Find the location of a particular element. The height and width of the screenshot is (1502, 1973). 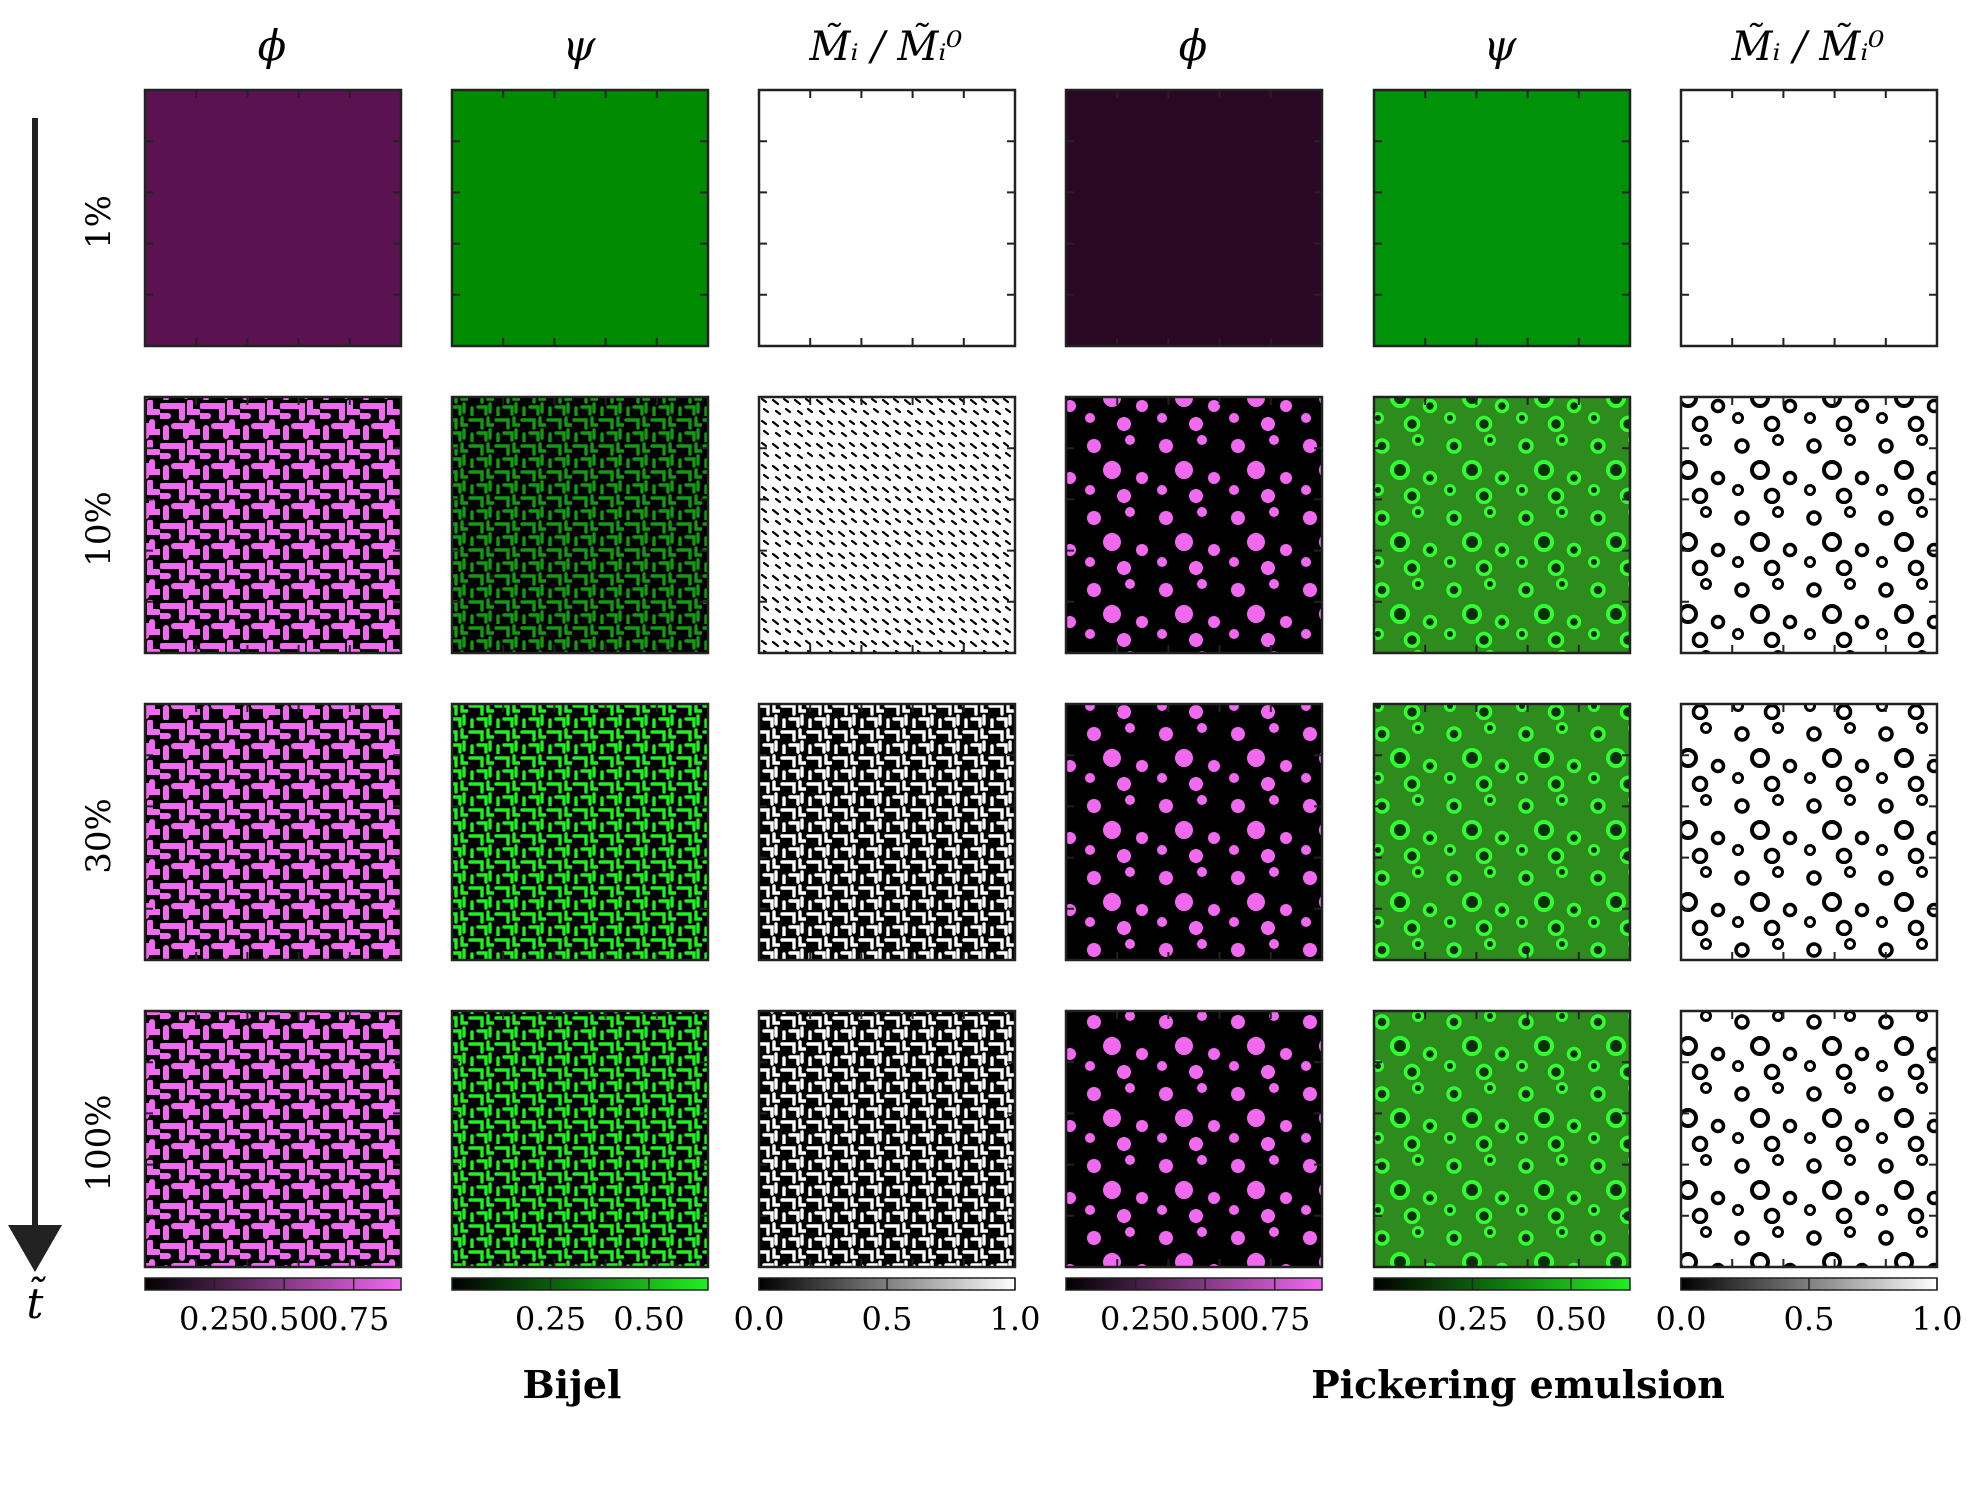

time-axis: t̃ is located at coordinates (35, 723).